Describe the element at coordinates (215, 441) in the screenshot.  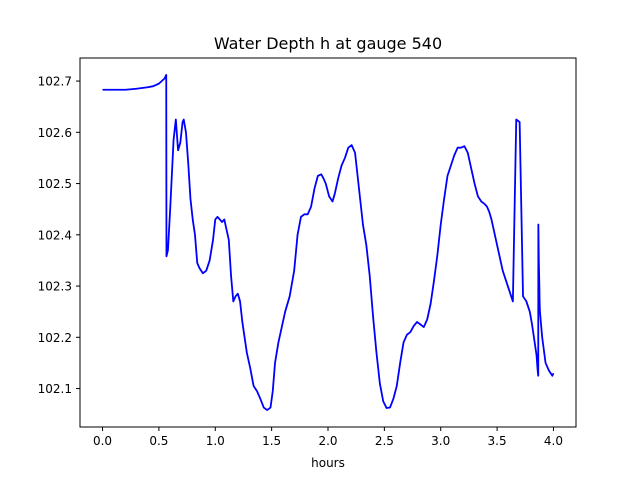
I see `x-tick-label: 1.0` at that location.